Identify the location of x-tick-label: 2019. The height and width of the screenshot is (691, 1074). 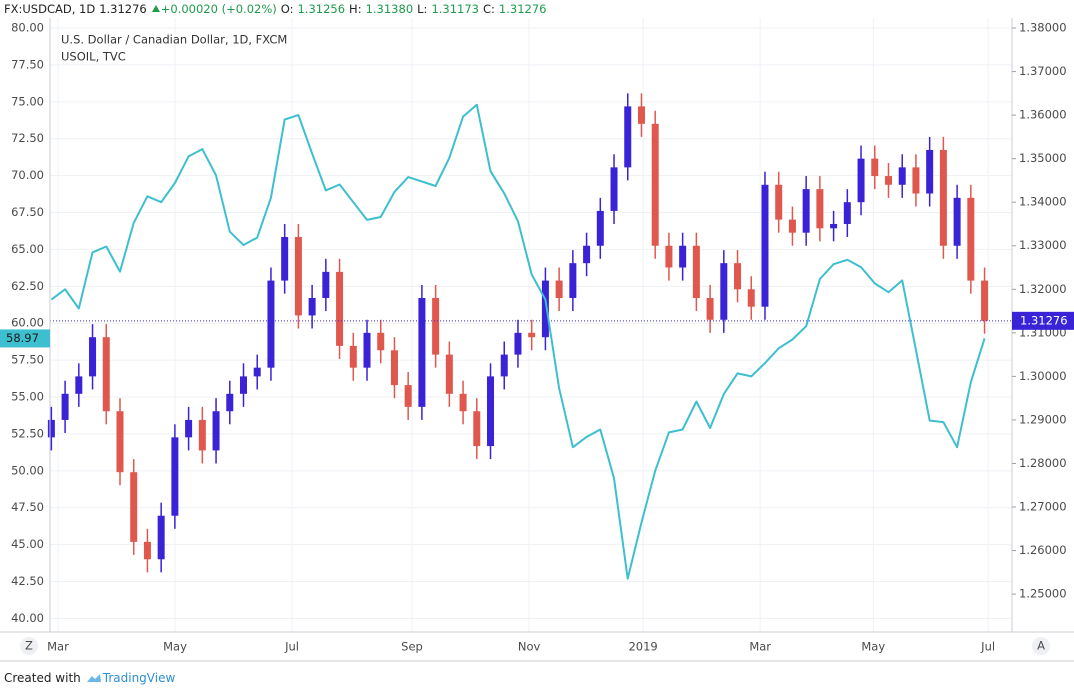
(642, 647).